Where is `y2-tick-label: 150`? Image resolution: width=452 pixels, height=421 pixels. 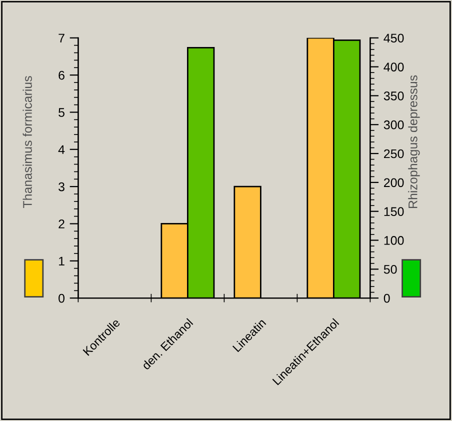
y2-tick-label: 150 is located at coordinates (394, 211).